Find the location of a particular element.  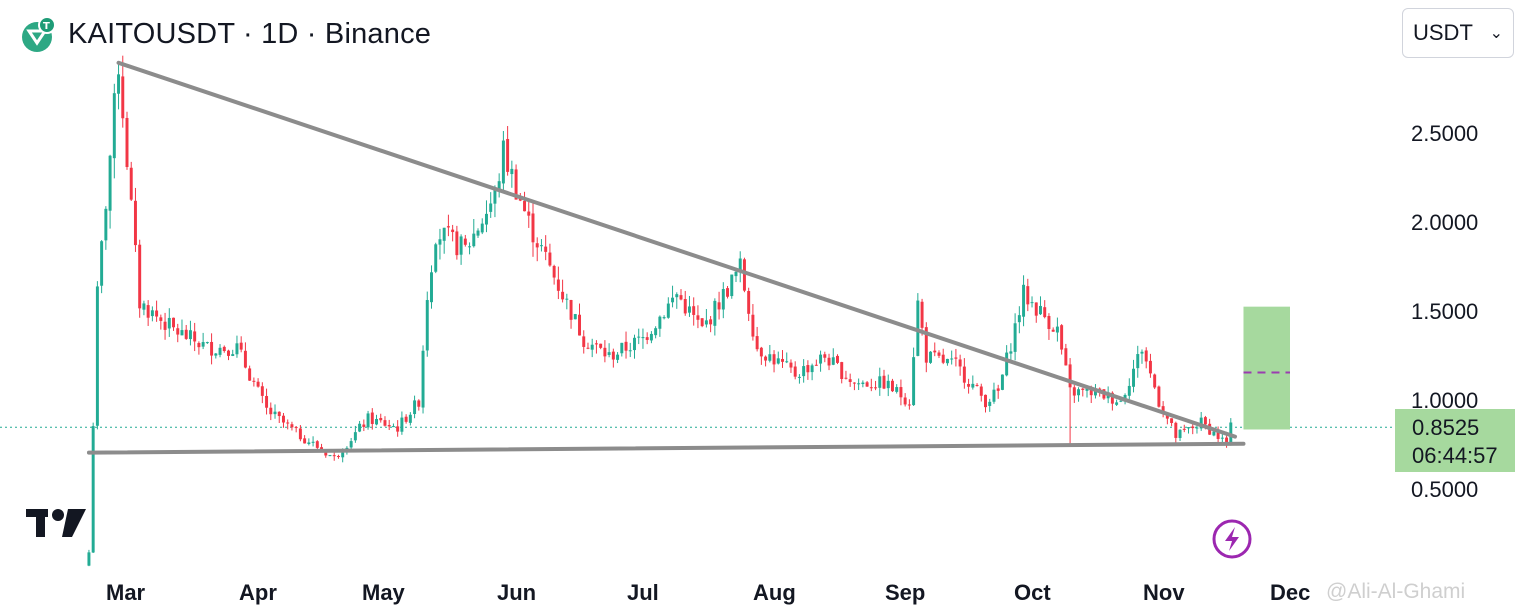

tradingview-logo is located at coordinates (58, 524).